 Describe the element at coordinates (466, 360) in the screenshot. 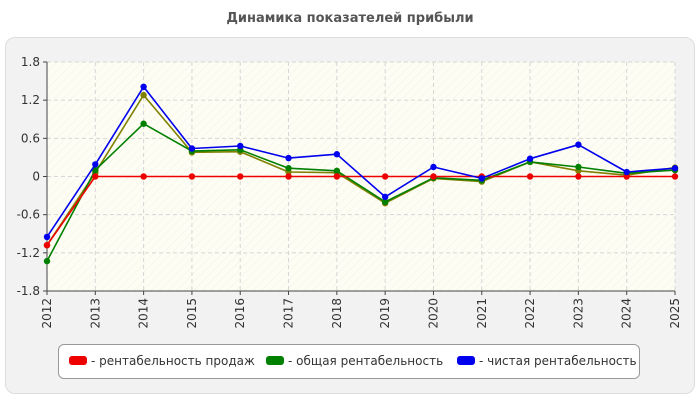

I see `legend-swatch-blue` at that location.